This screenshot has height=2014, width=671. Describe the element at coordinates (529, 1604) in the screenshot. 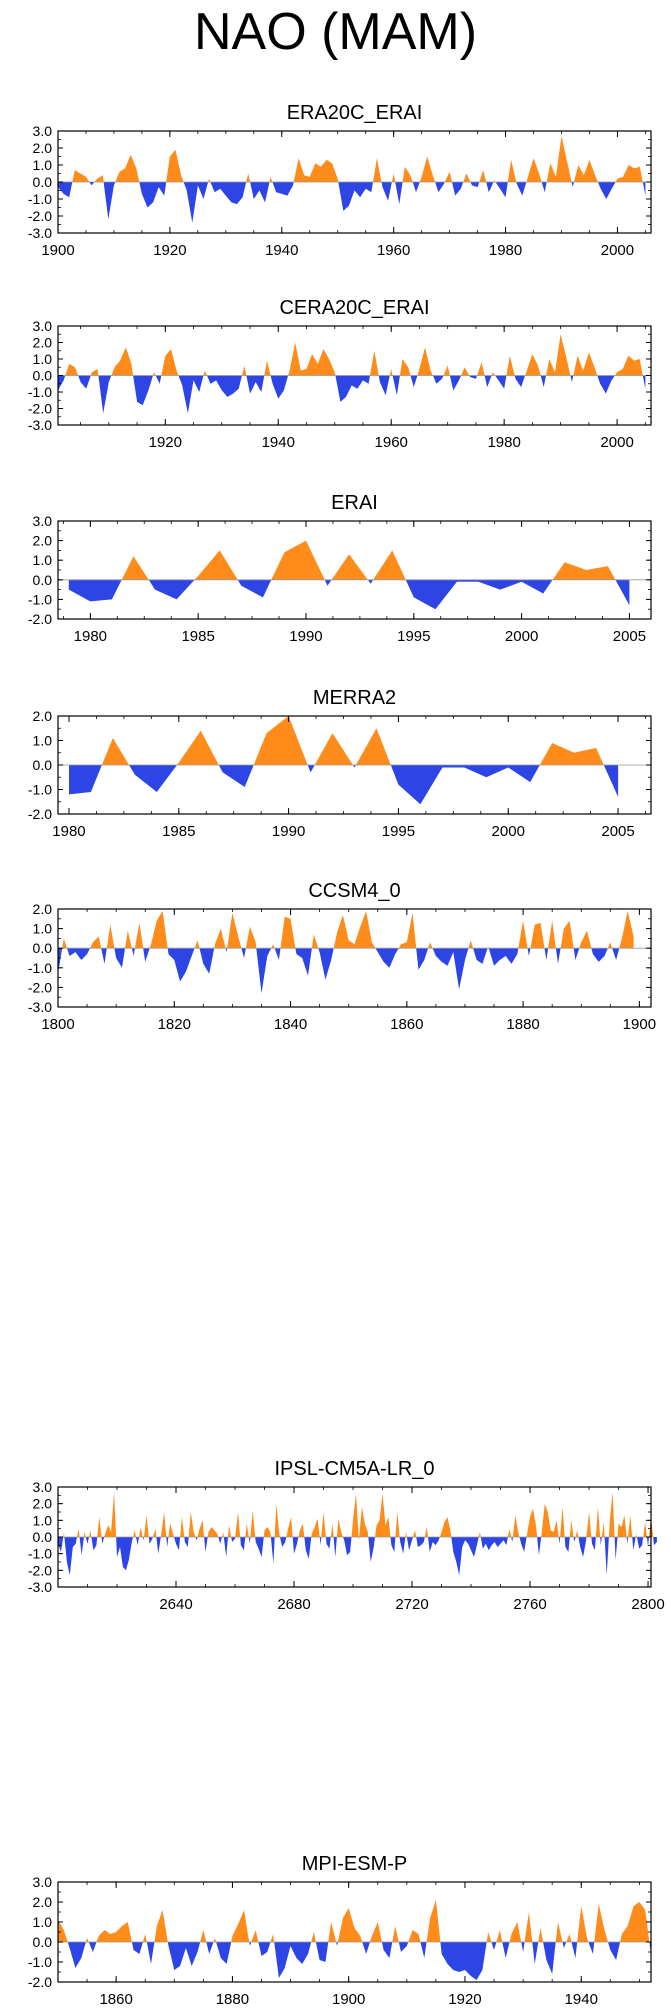

I see `x-tick-label: 2760` at that location.